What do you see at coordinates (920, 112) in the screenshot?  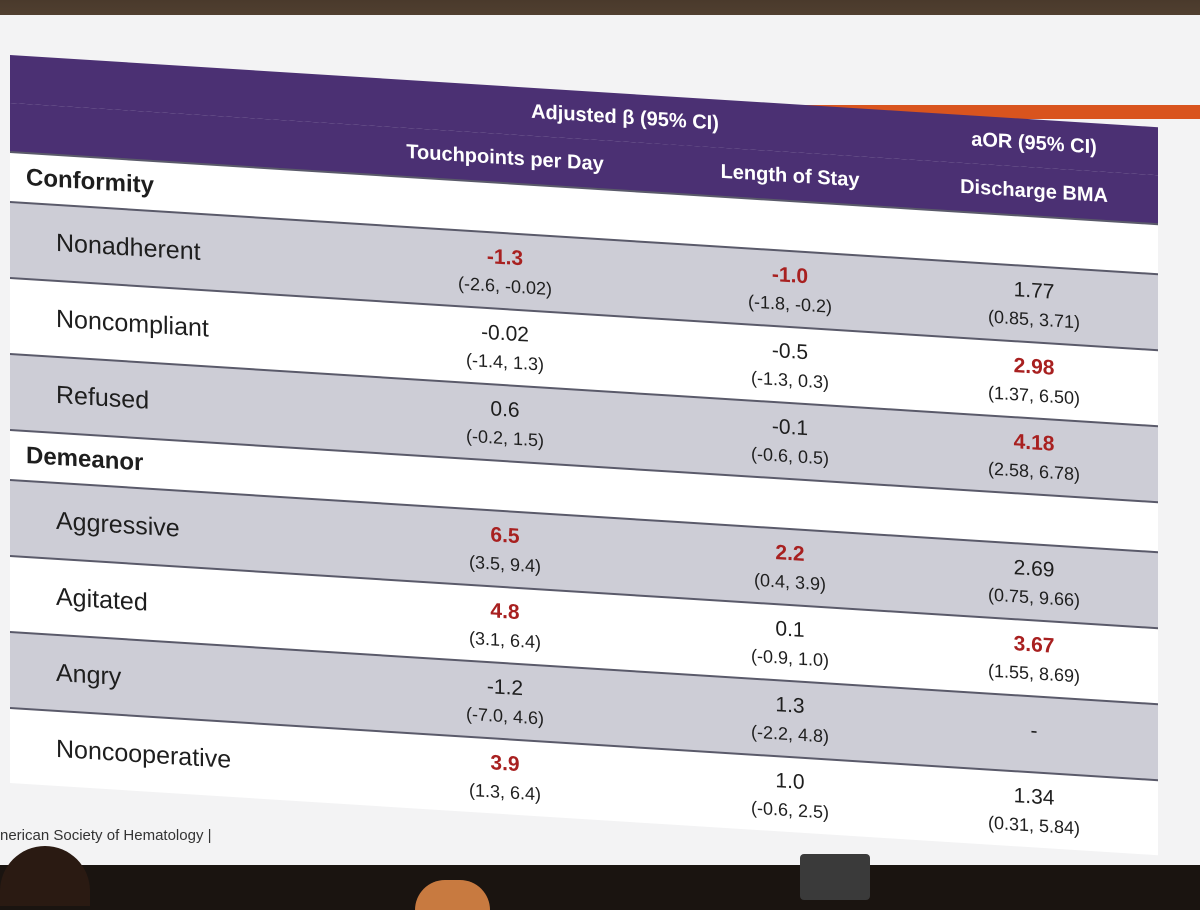 I see `accent-bar` at bounding box center [920, 112].